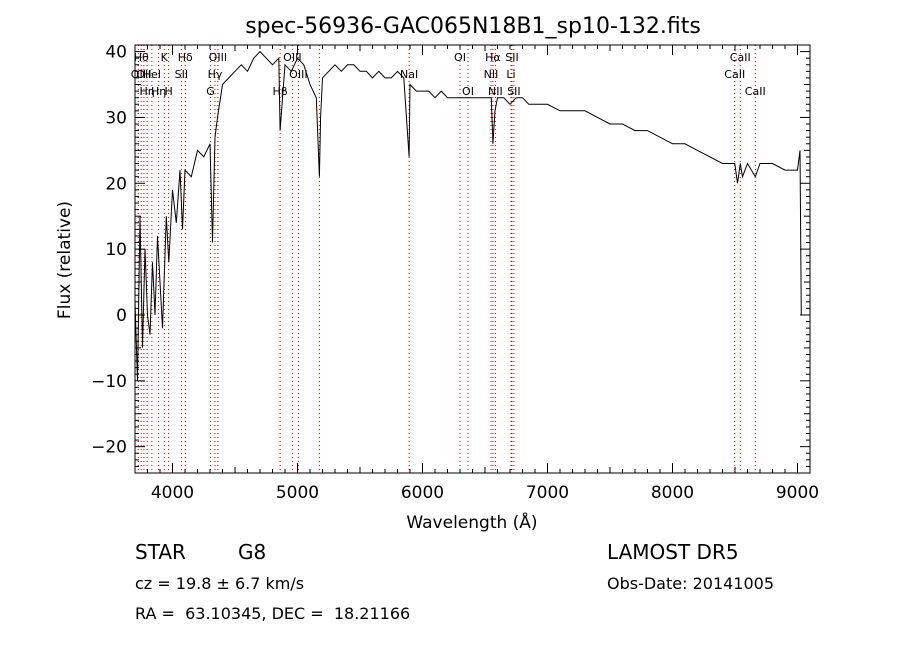  Describe the element at coordinates (116, 250) in the screenshot. I see `y-tick-label: 10` at that location.